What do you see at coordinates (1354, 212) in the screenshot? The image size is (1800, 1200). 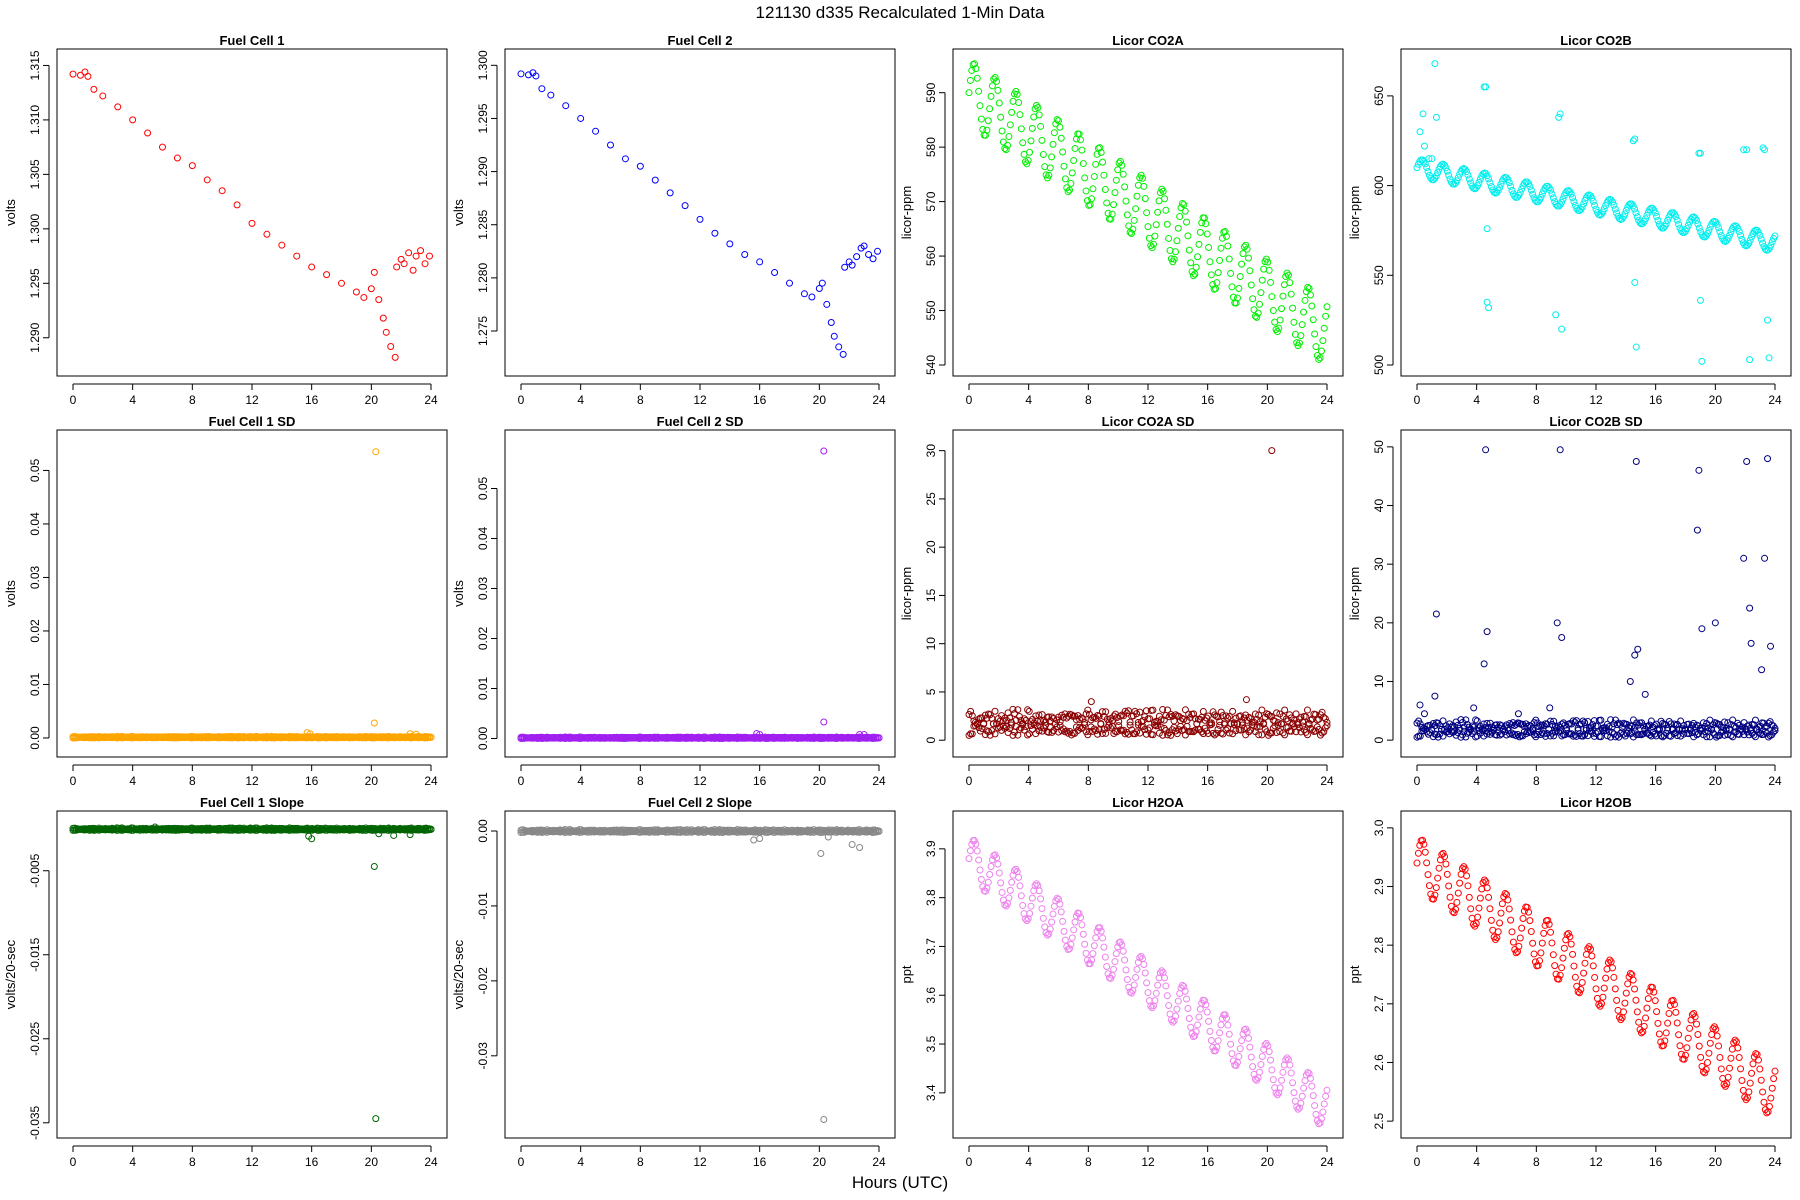 I see `y-axis-label: licor-ppm` at bounding box center [1354, 212].